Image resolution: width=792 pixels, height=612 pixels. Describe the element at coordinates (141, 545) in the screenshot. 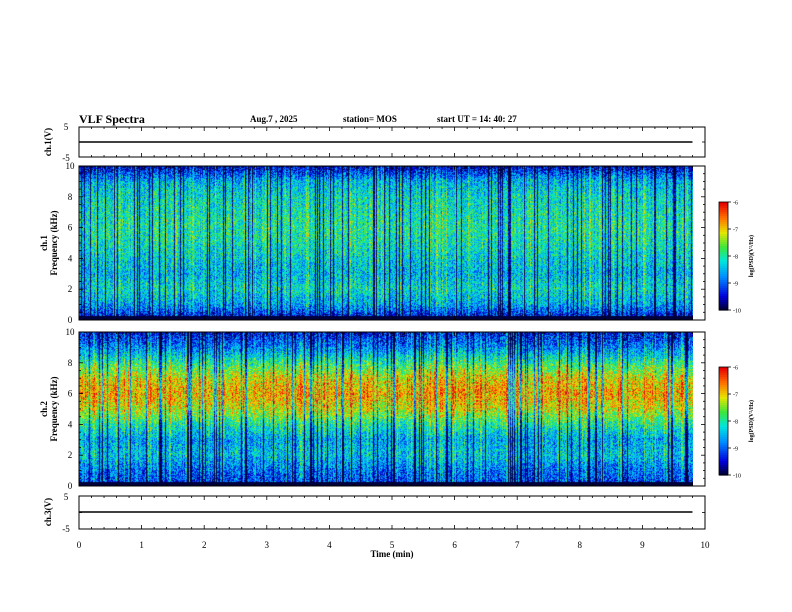

I see `time-tick-label: 1` at that location.